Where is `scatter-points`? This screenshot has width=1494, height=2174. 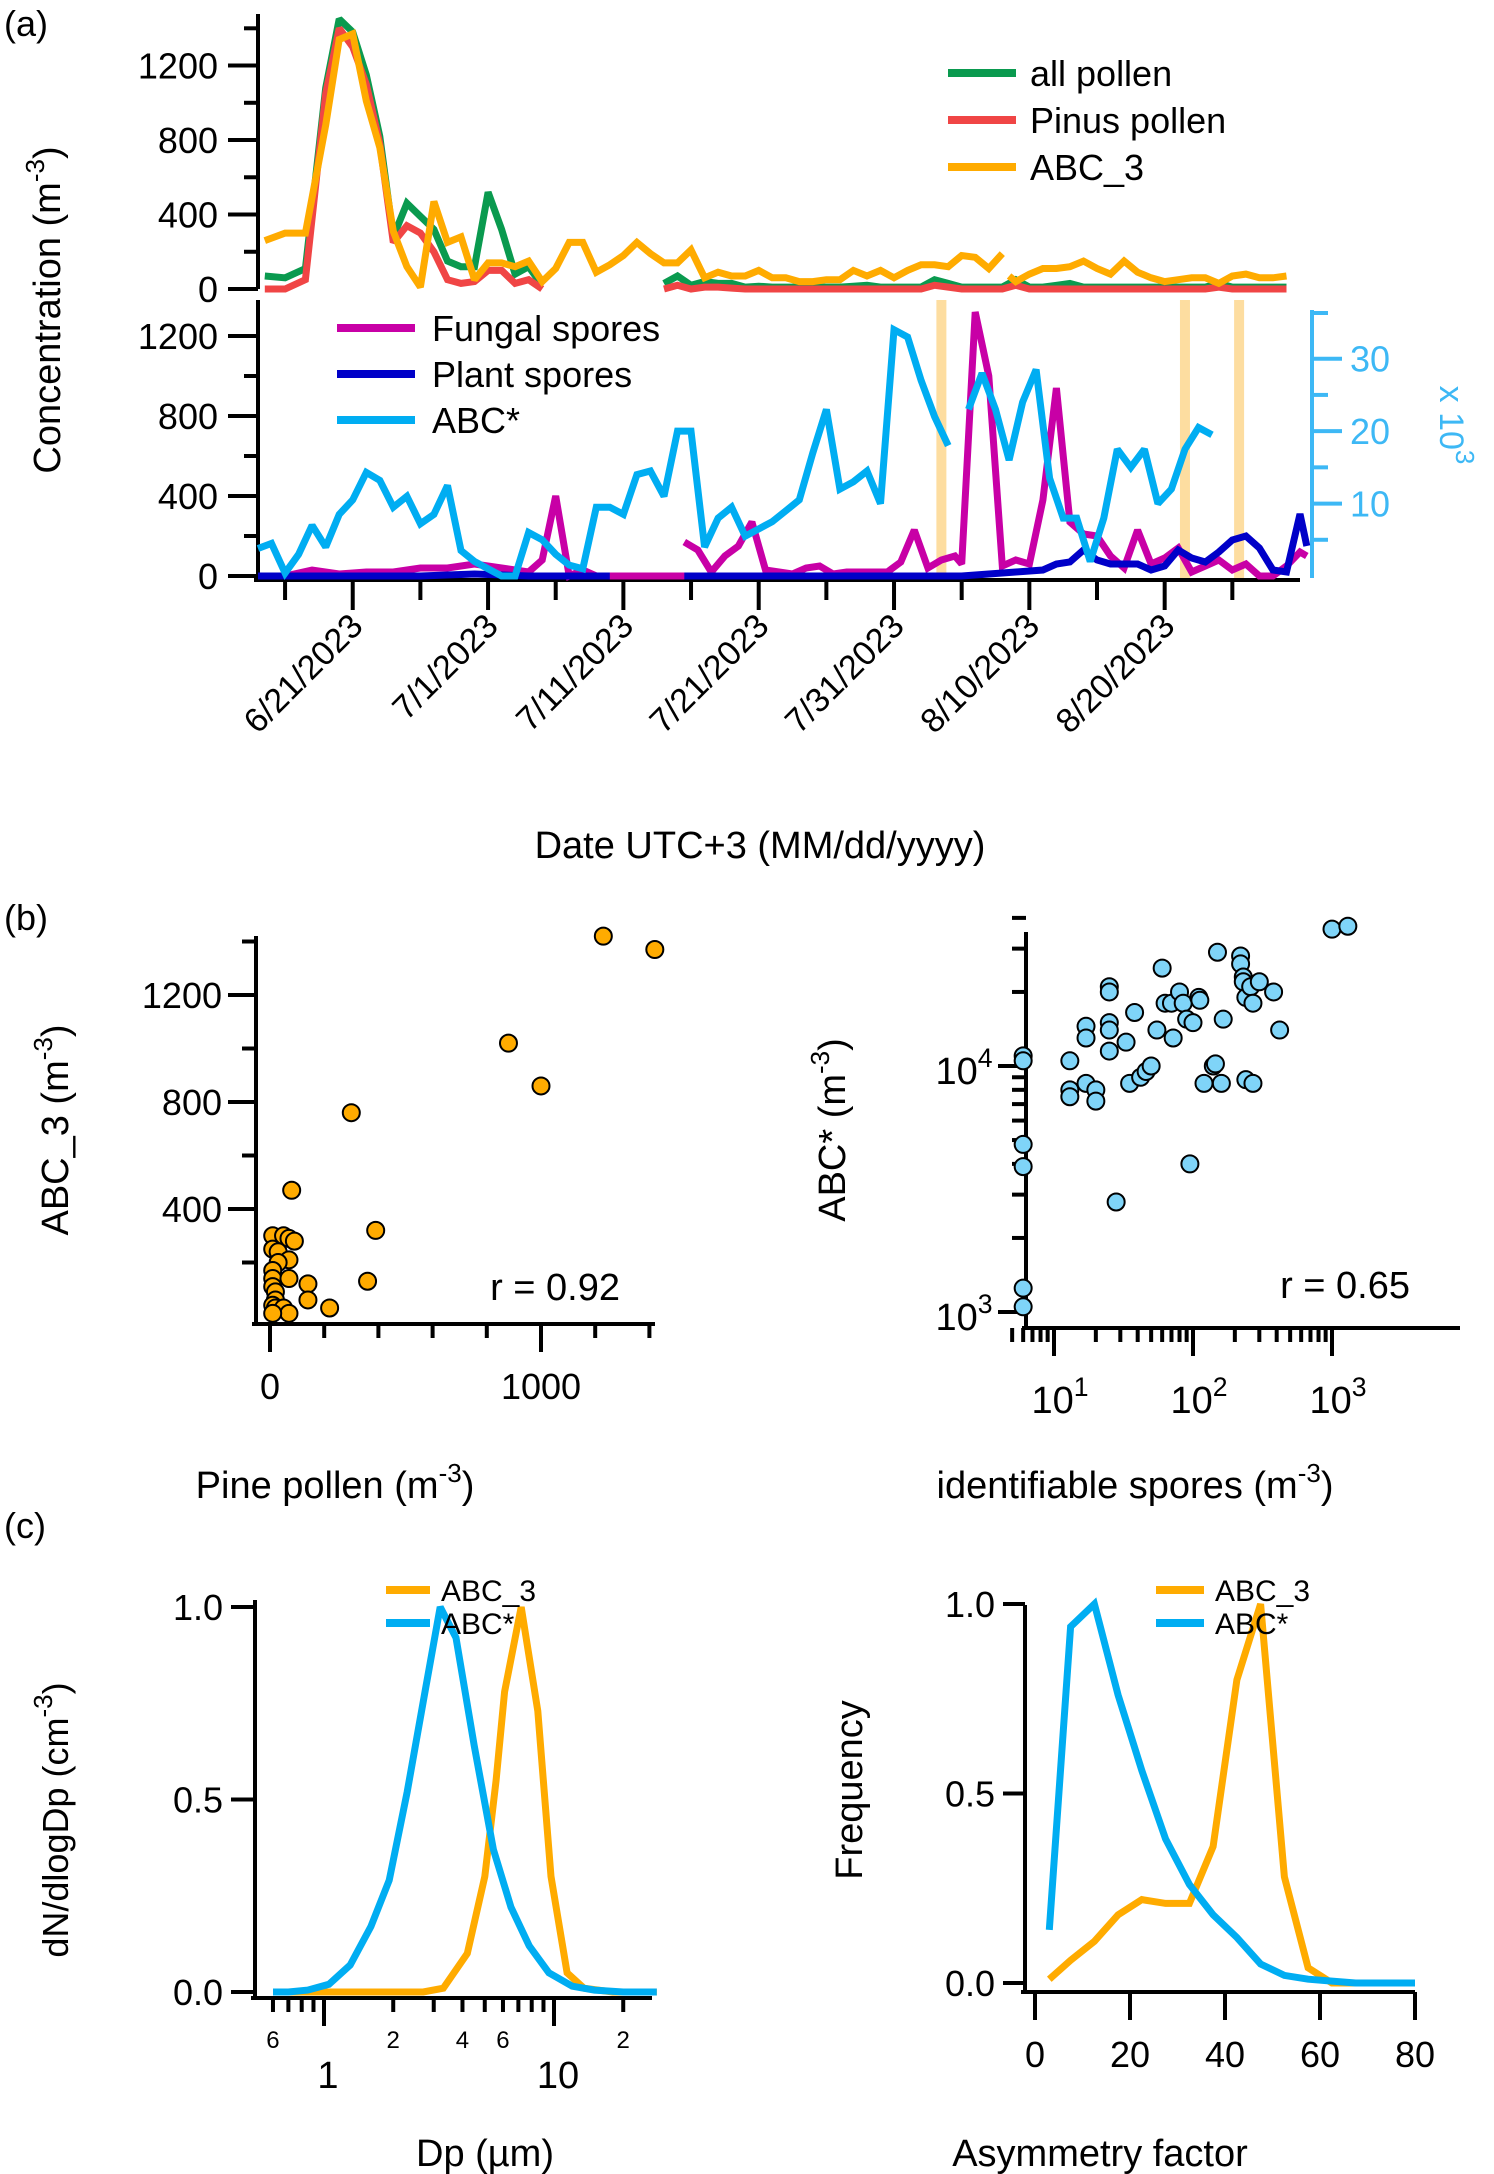
scatter-points is located at coordinates (464, 1124).